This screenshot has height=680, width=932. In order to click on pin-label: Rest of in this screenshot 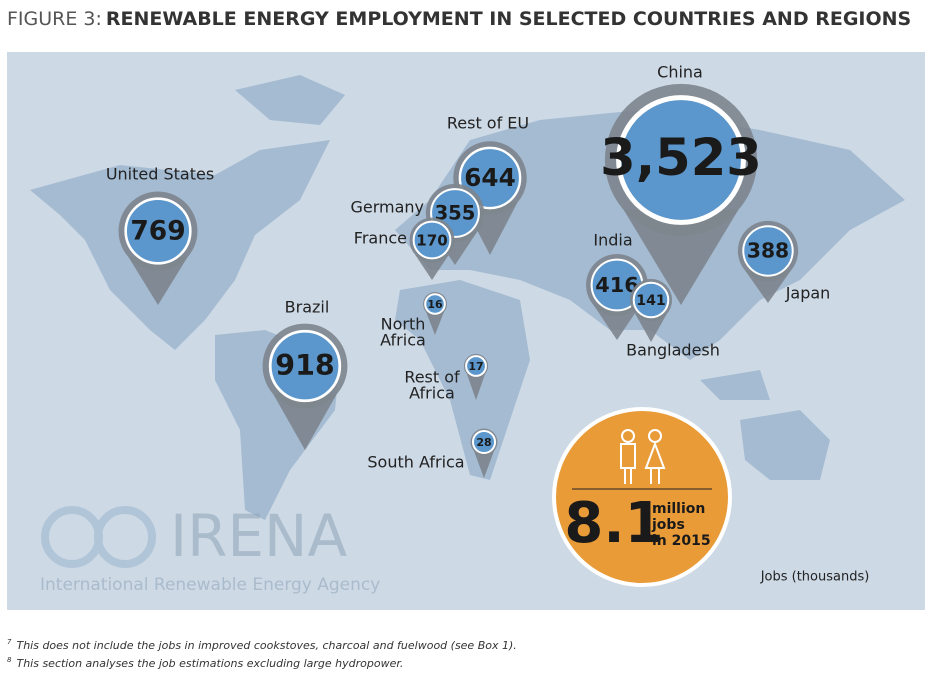, I will do `click(432, 377)`.